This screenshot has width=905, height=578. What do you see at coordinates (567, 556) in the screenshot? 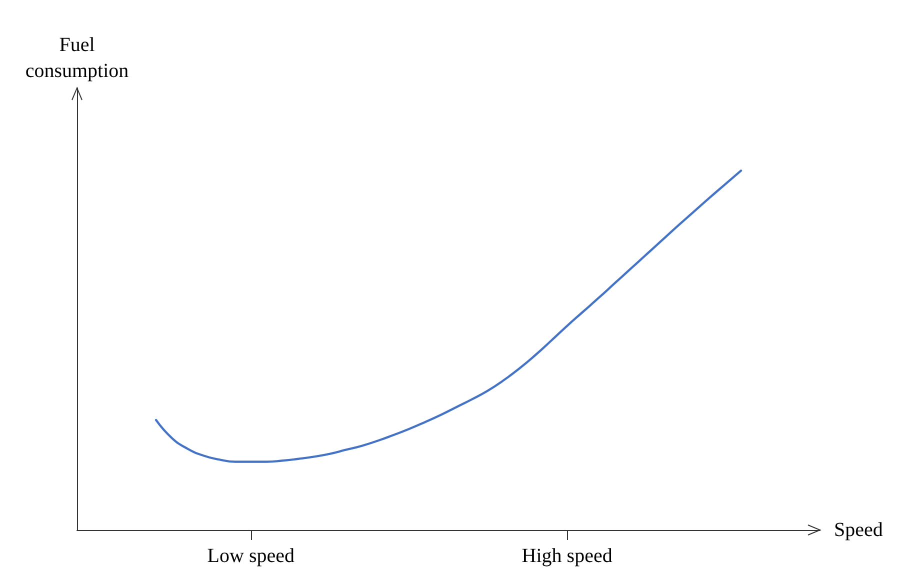
I see `x-tick-label: High speed` at bounding box center [567, 556].